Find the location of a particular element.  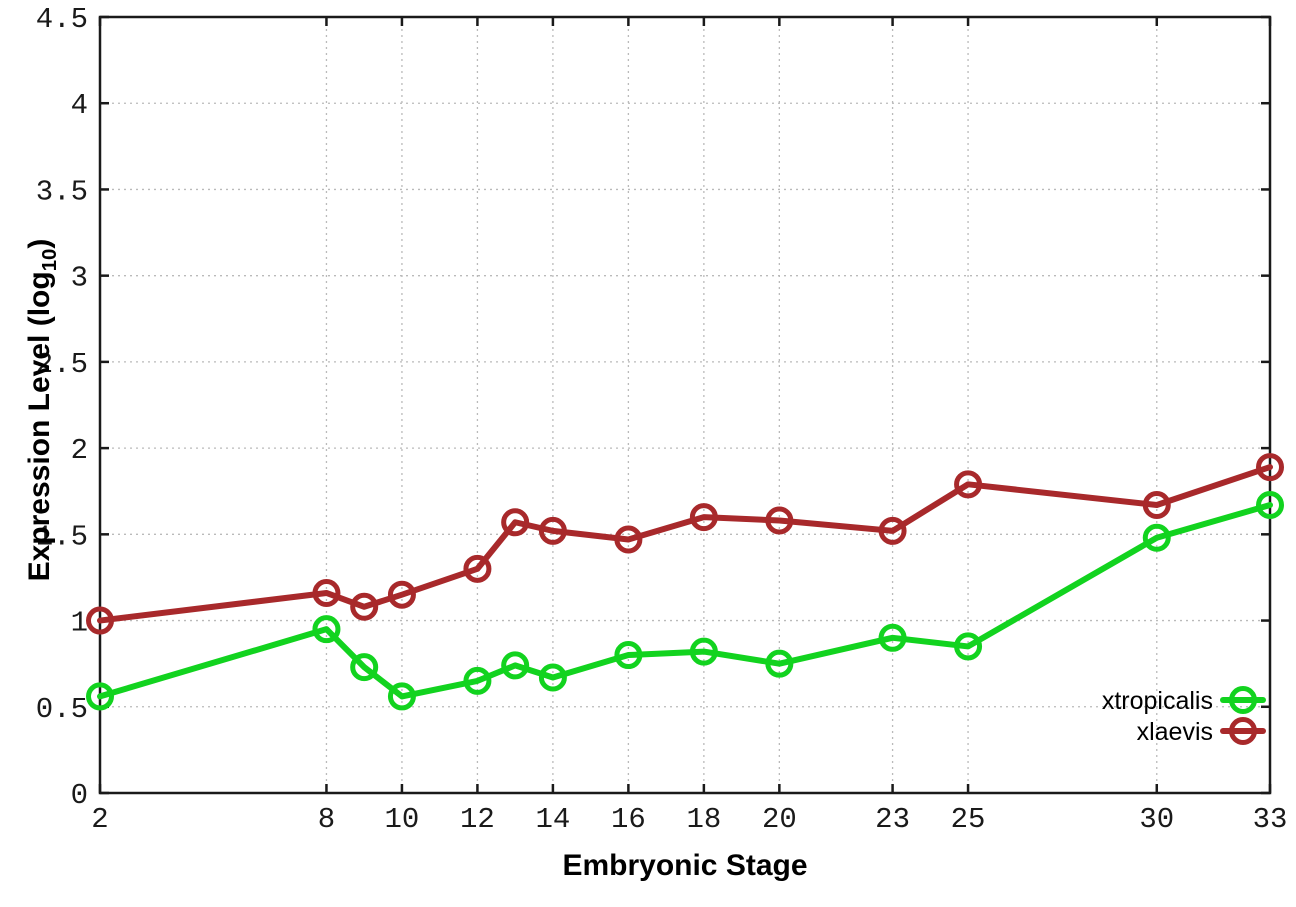

x-tick-label-25: 25 is located at coordinates (968, 819).